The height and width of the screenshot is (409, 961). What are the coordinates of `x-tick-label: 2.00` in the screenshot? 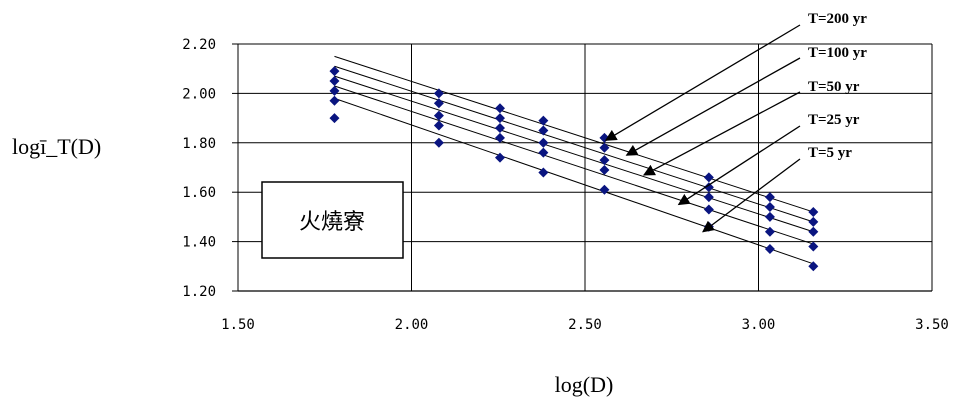 It's located at (412, 325).